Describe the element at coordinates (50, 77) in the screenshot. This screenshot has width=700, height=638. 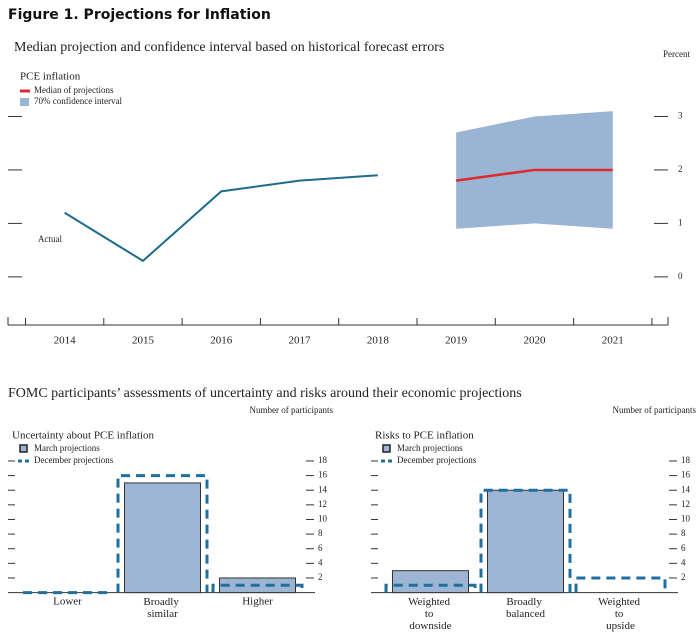
I see `chart-title: PCE inflation` at that location.